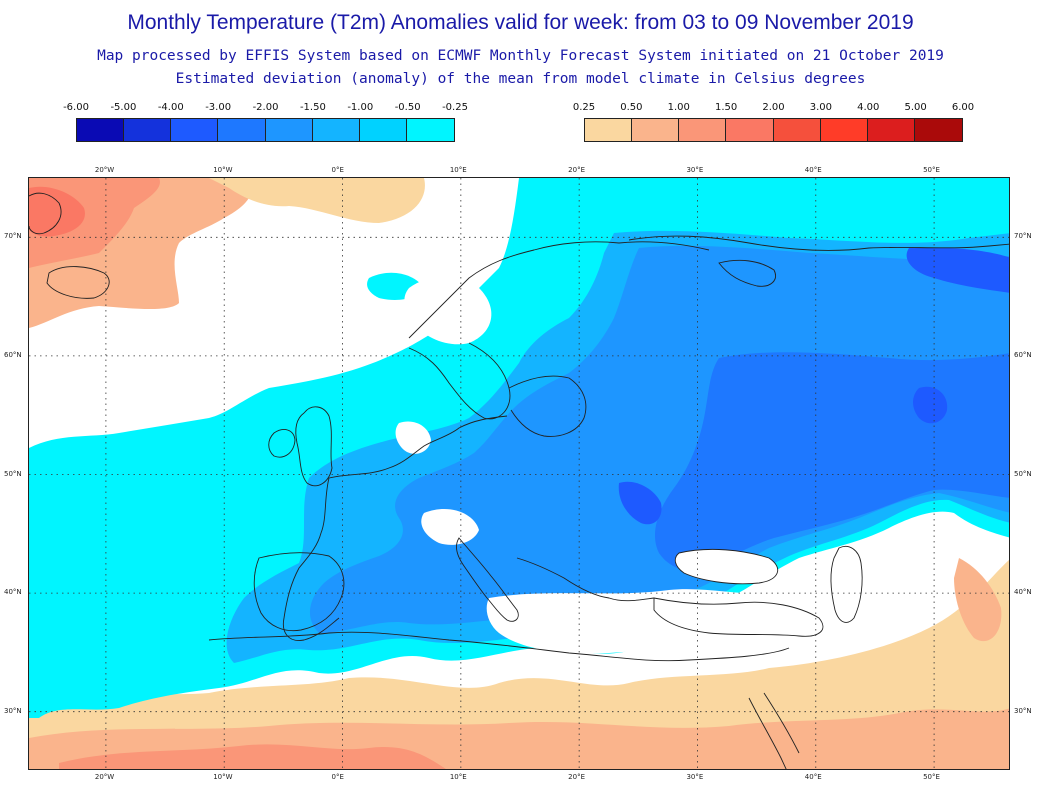 This screenshot has height=800, width=1041. I want to click on coastline-scandinavia, so click(559, 330).